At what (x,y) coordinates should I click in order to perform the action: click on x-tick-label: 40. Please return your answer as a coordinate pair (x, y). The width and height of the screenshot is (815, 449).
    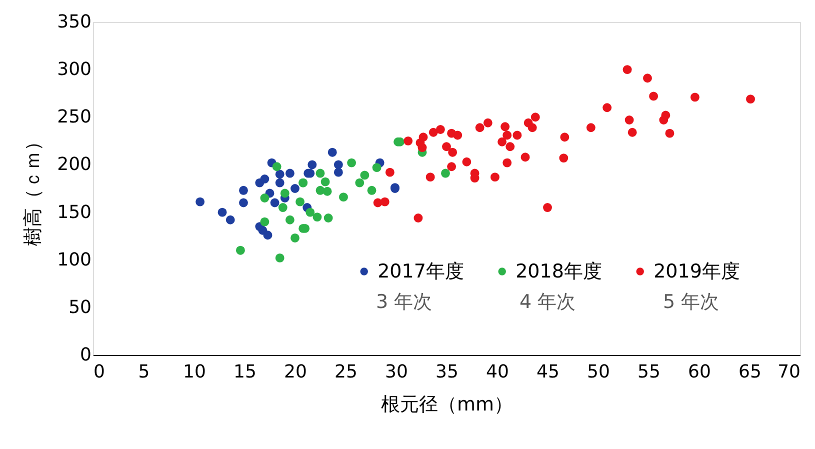
    Looking at the image, I should click on (497, 372).